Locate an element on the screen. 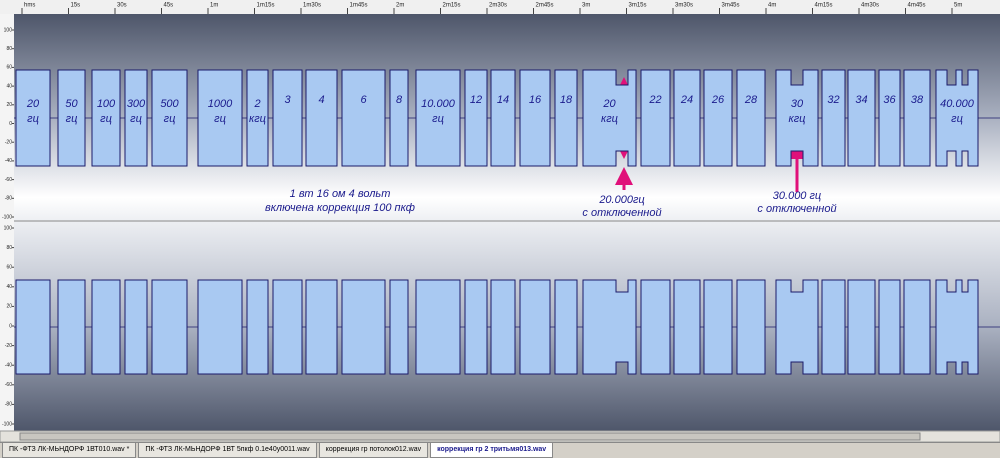 The height and width of the screenshot is (458, 1000). amplitude-label: 100 is located at coordinates (8, 30).